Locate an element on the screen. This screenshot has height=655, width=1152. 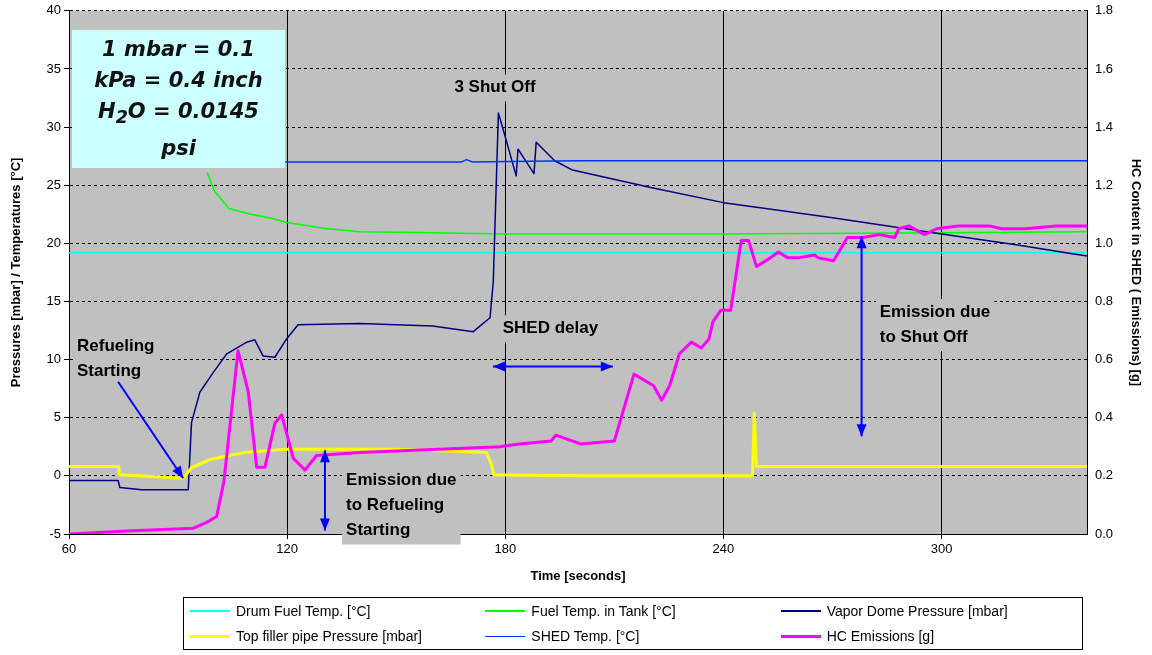
legend-label: Vapor Dome Pressure [mbar] is located at coordinates (917, 610).